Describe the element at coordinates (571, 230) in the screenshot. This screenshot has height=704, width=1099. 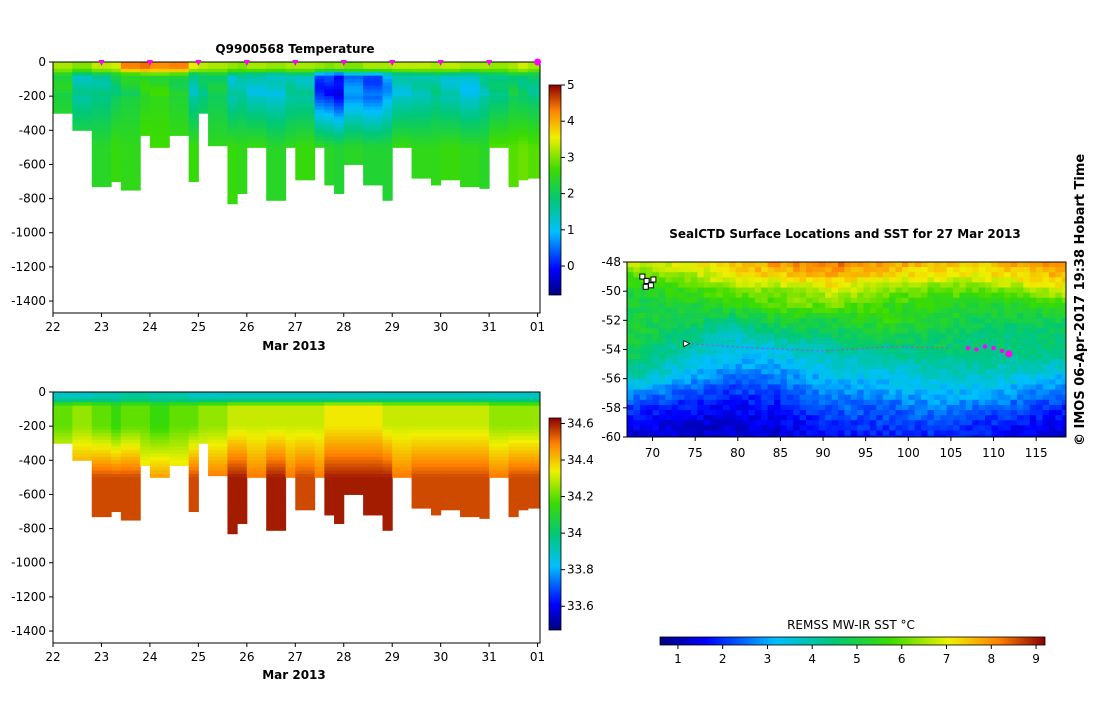
I see `colorbar-tick-label: 1` at that location.